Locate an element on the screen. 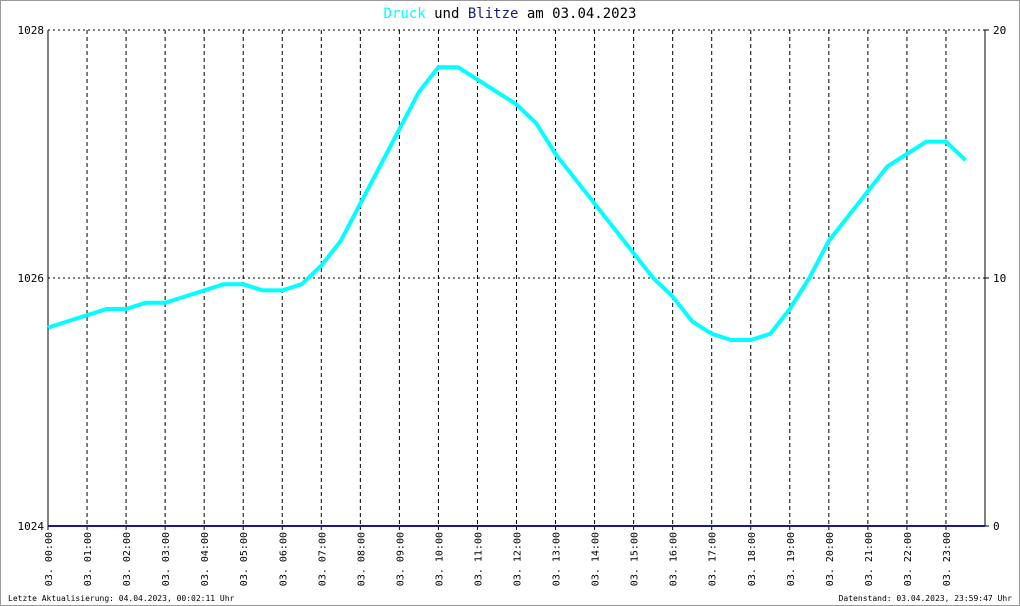 This screenshot has width=1020, height=606. y-tick-label: 1026 is located at coordinates (31, 278).